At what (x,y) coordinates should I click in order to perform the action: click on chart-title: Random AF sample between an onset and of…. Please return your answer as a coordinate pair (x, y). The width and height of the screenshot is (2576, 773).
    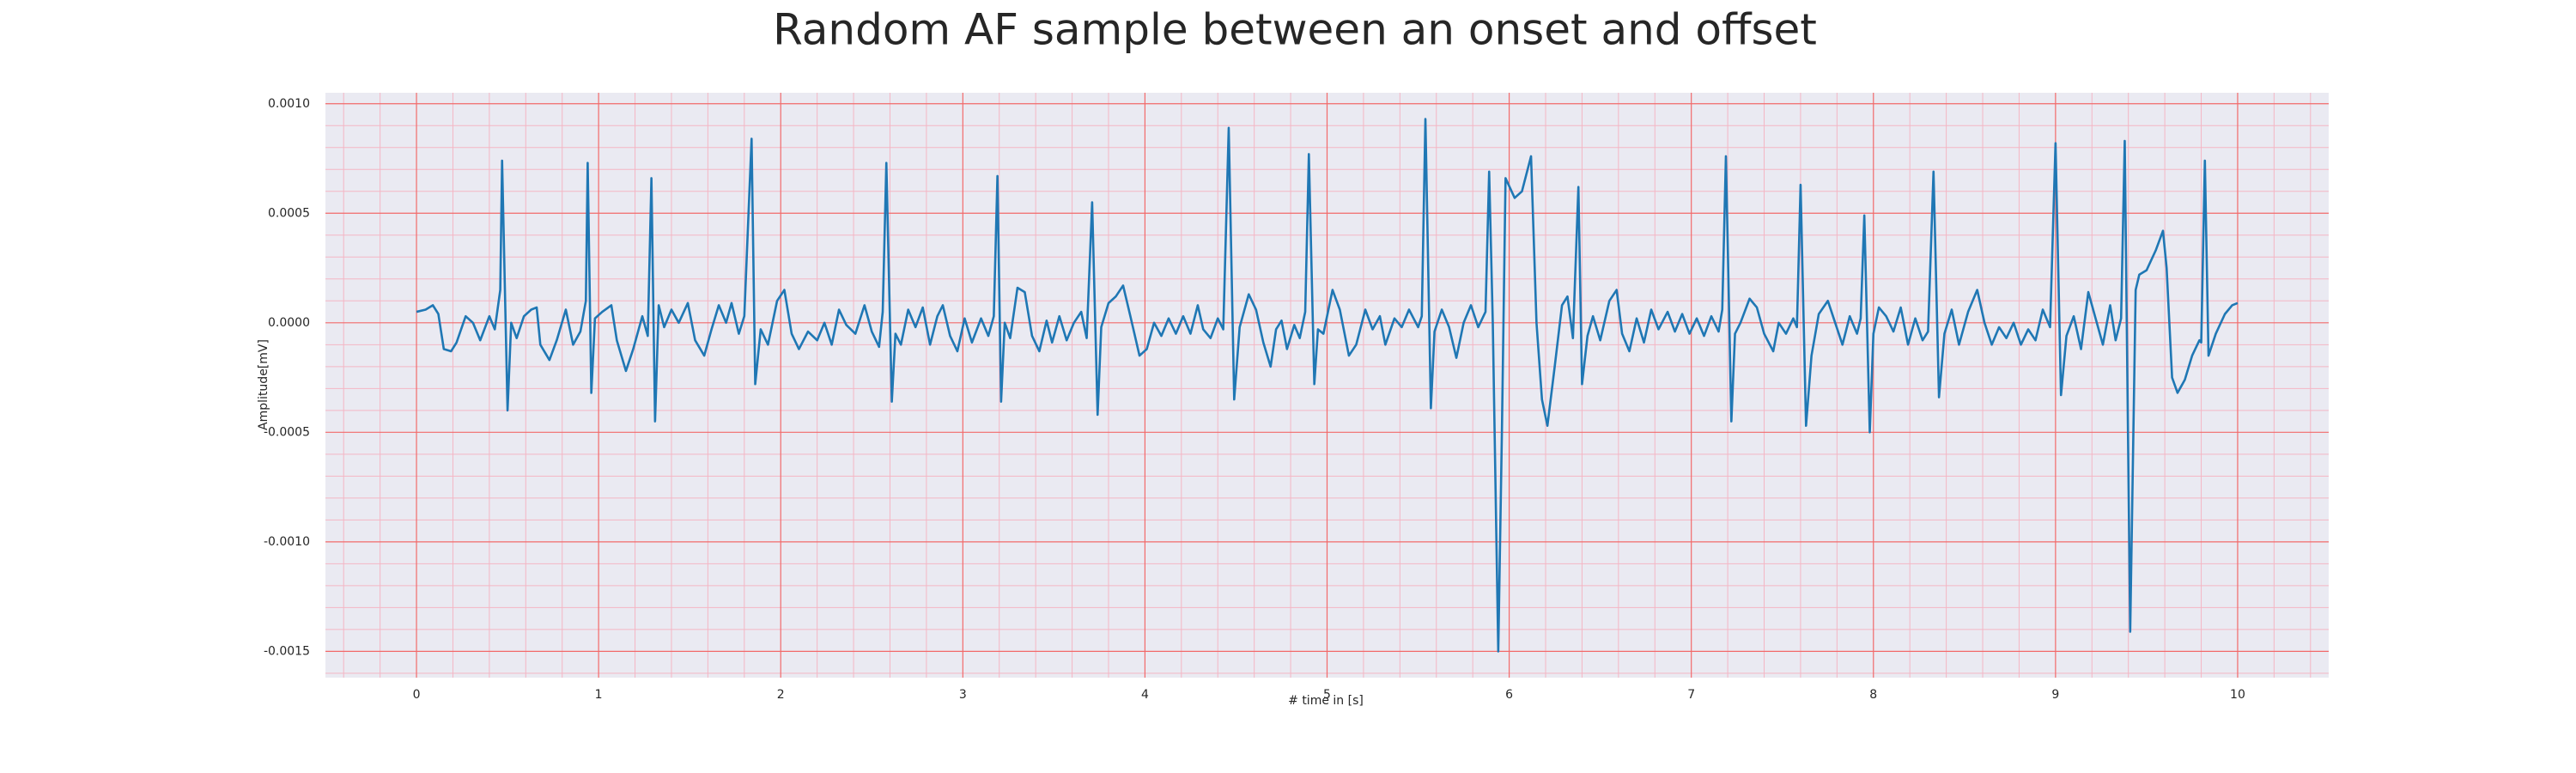
    Looking at the image, I should click on (1295, 30).